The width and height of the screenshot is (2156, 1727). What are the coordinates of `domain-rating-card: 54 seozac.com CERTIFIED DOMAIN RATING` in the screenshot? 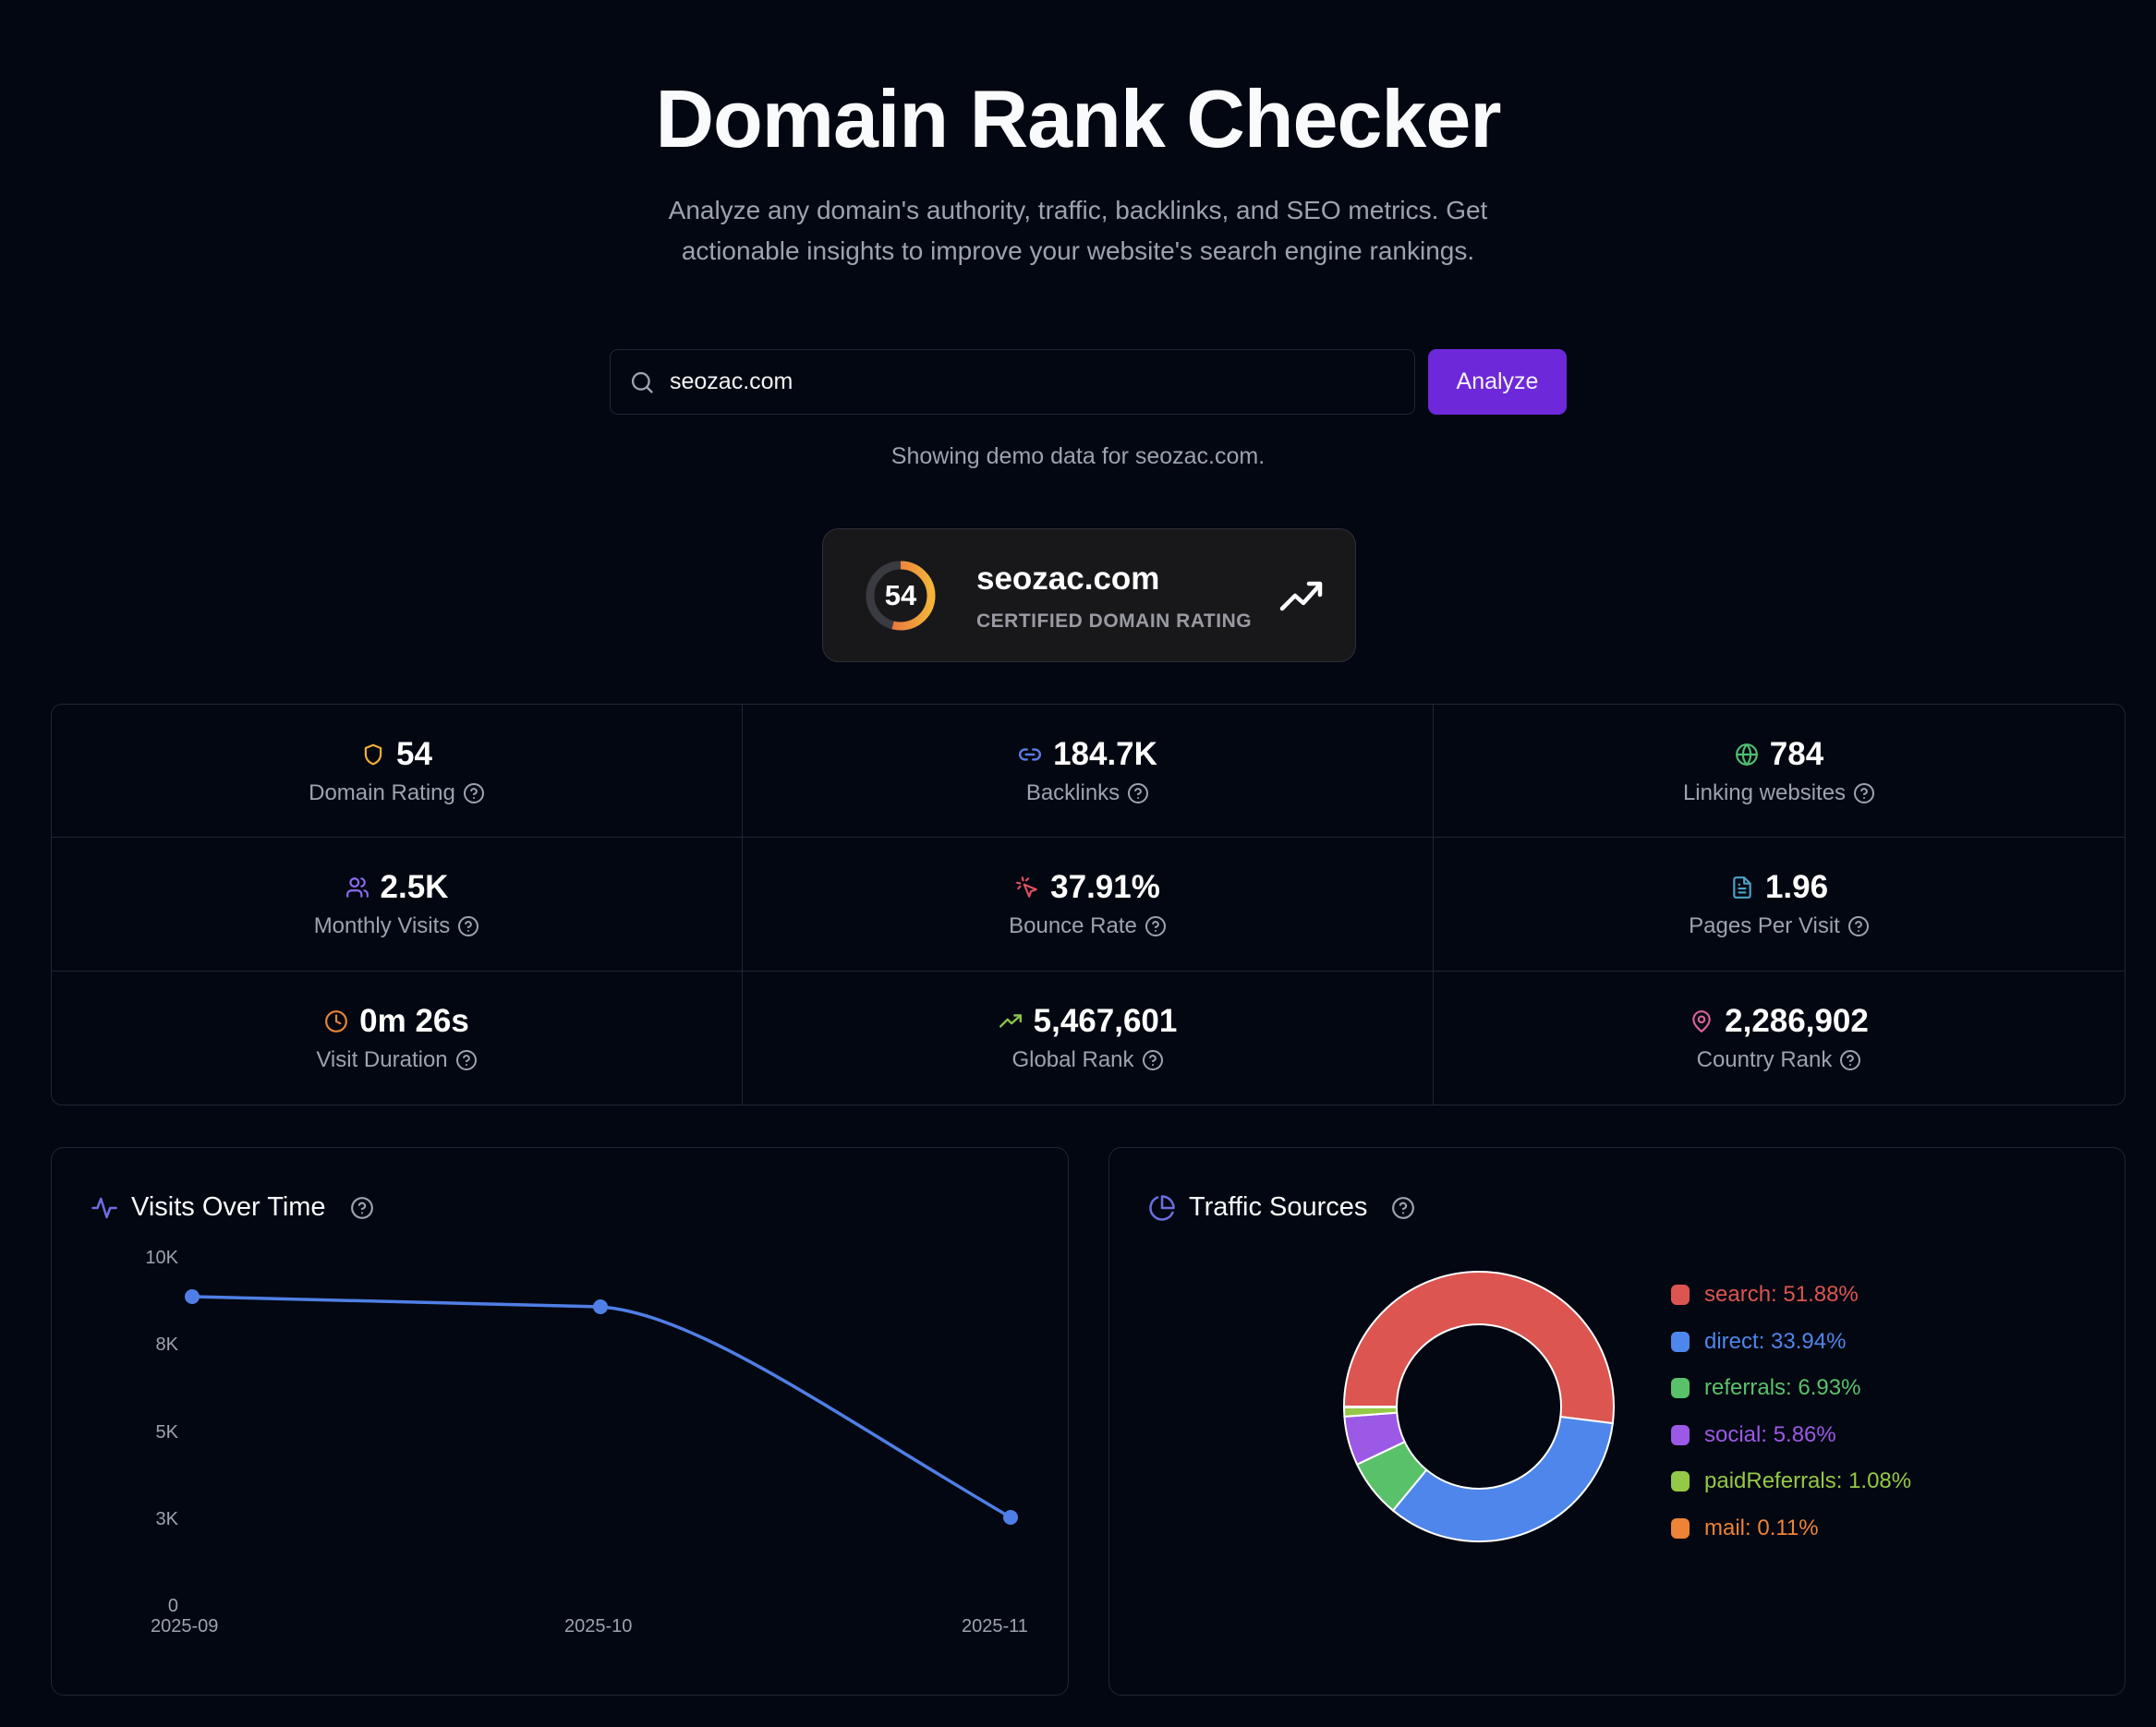 It's located at (1089, 595).